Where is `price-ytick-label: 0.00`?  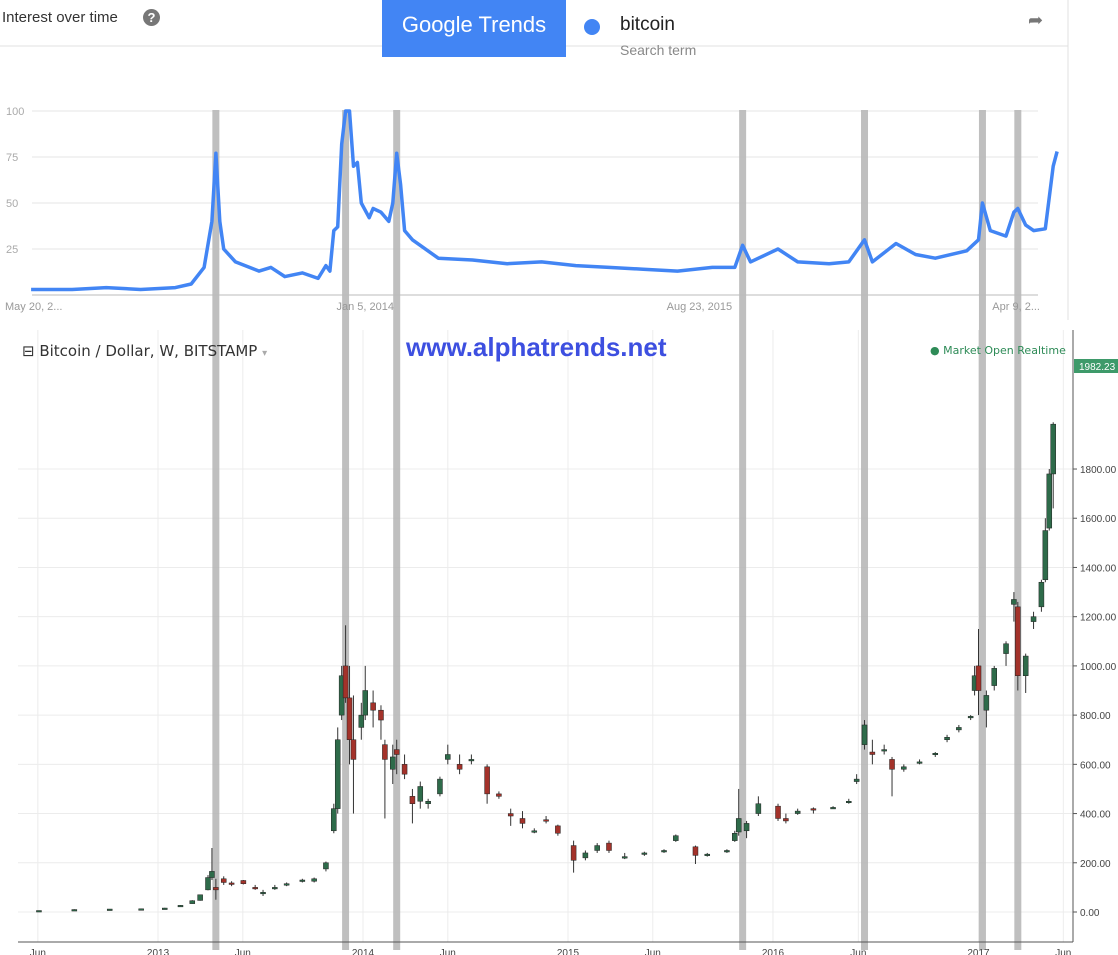 price-ytick-label: 0.00 is located at coordinates (1090, 913).